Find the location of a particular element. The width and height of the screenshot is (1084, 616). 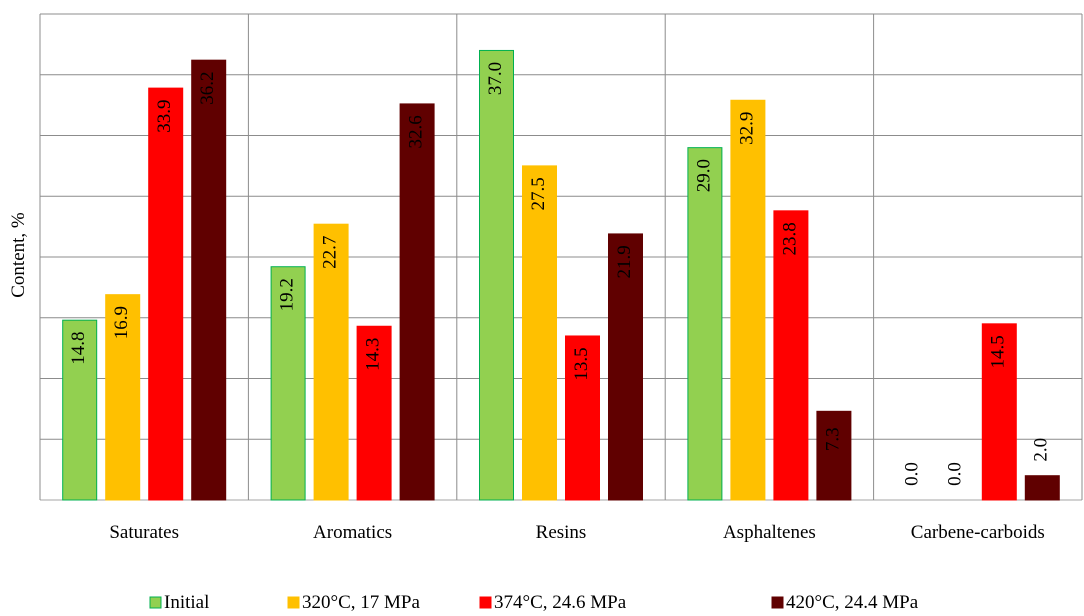

bar-value-label: 36.2 is located at coordinates (207, 88).